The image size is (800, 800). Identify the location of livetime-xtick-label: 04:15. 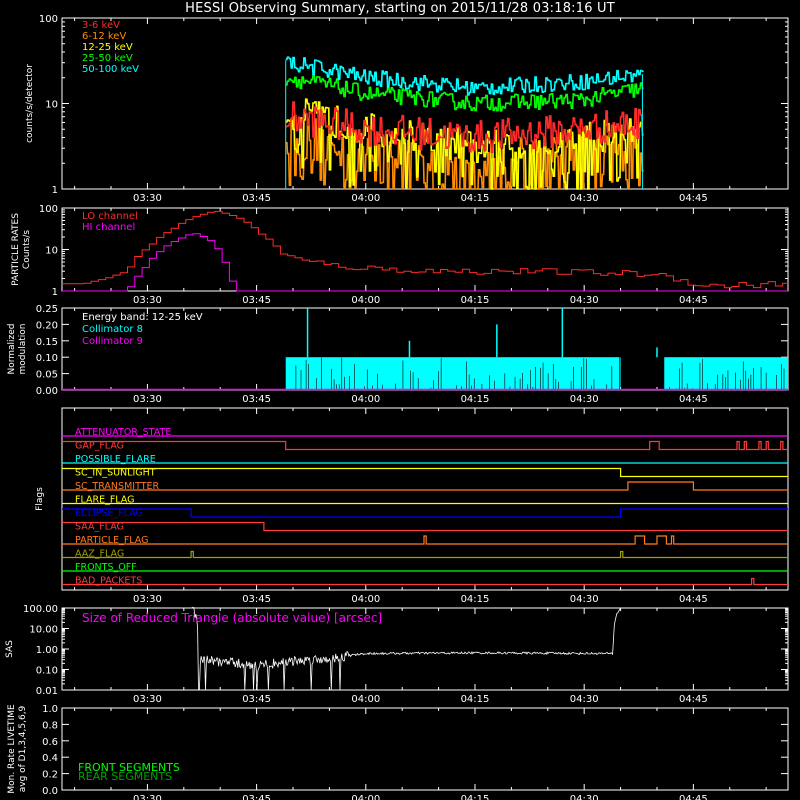
(475, 797).